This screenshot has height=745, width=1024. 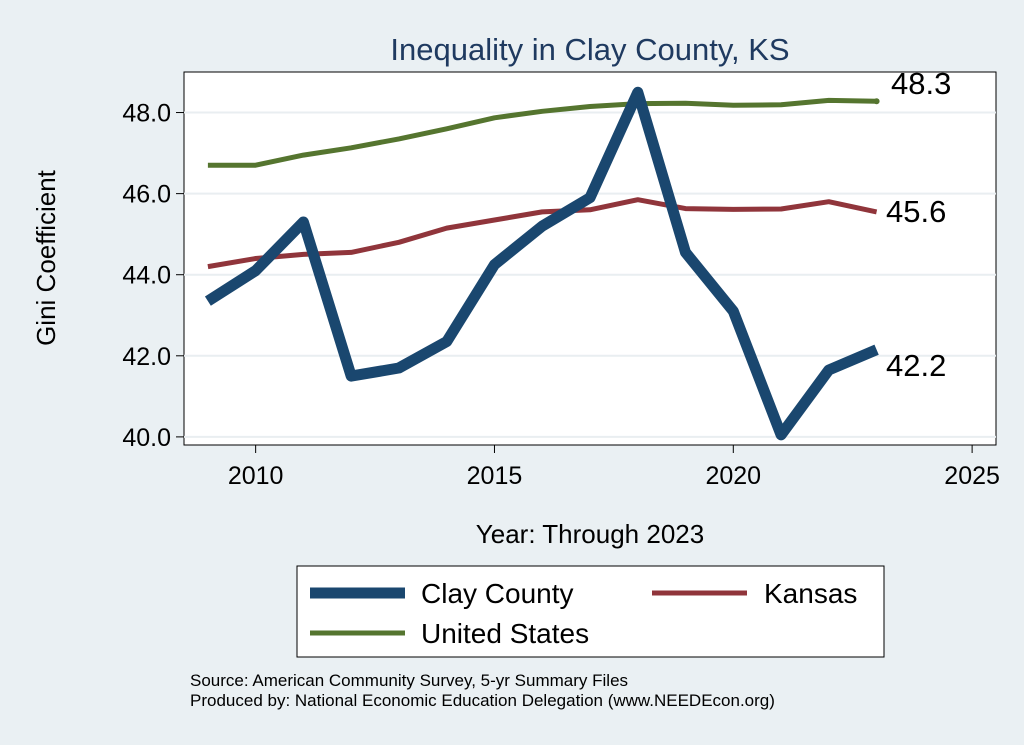 What do you see at coordinates (921, 83) in the screenshot?
I see `end-label-united-states: 48.3` at bounding box center [921, 83].